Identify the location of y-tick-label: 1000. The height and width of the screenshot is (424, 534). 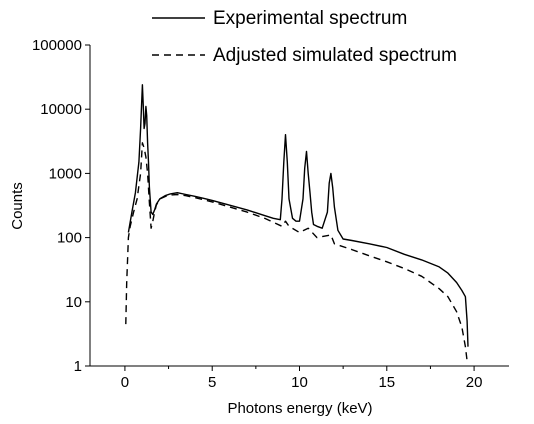
(65, 173).